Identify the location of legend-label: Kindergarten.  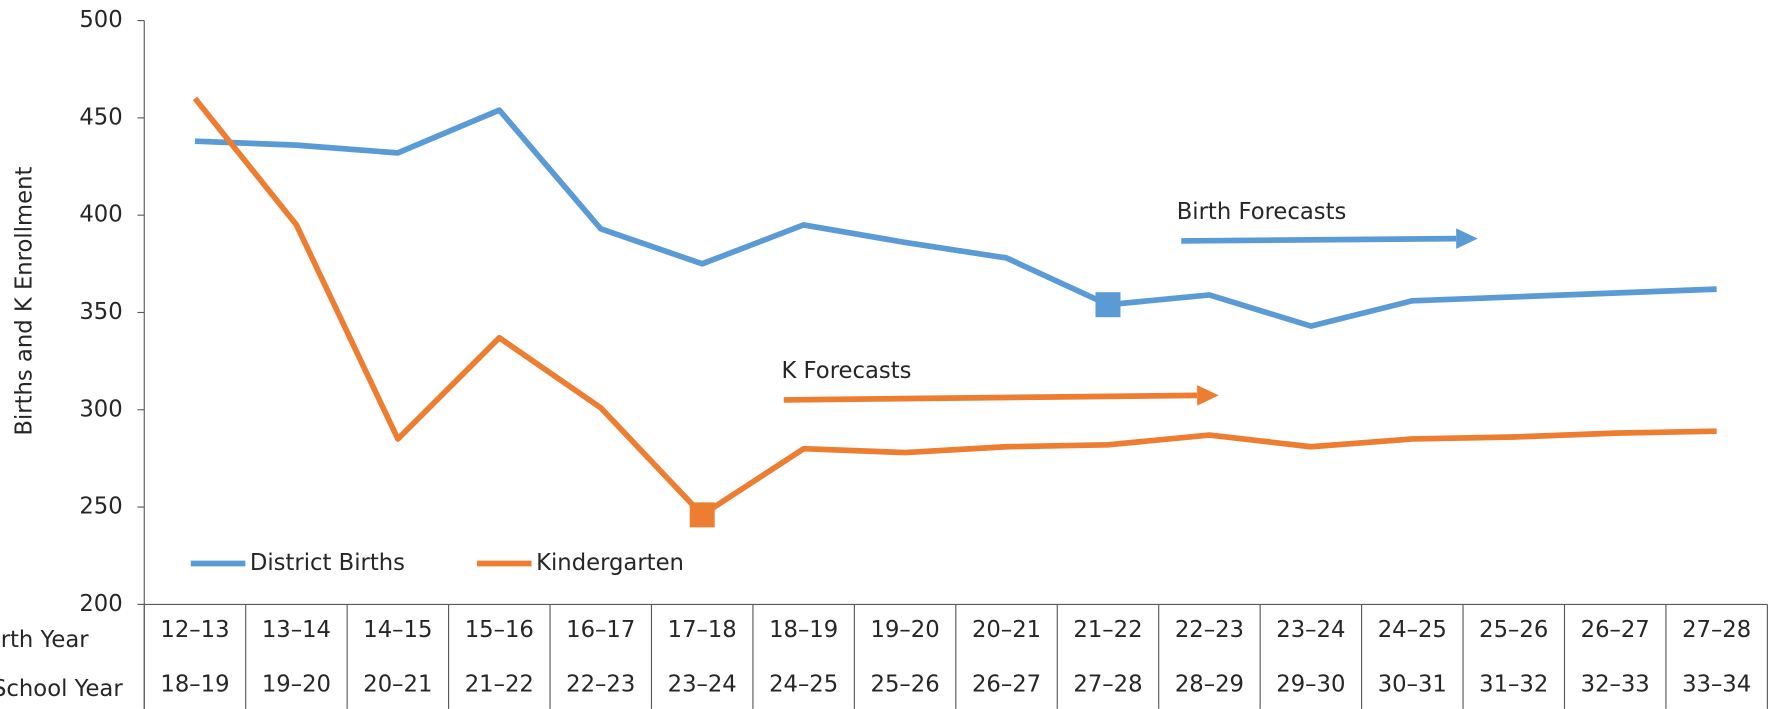
(610, 563).